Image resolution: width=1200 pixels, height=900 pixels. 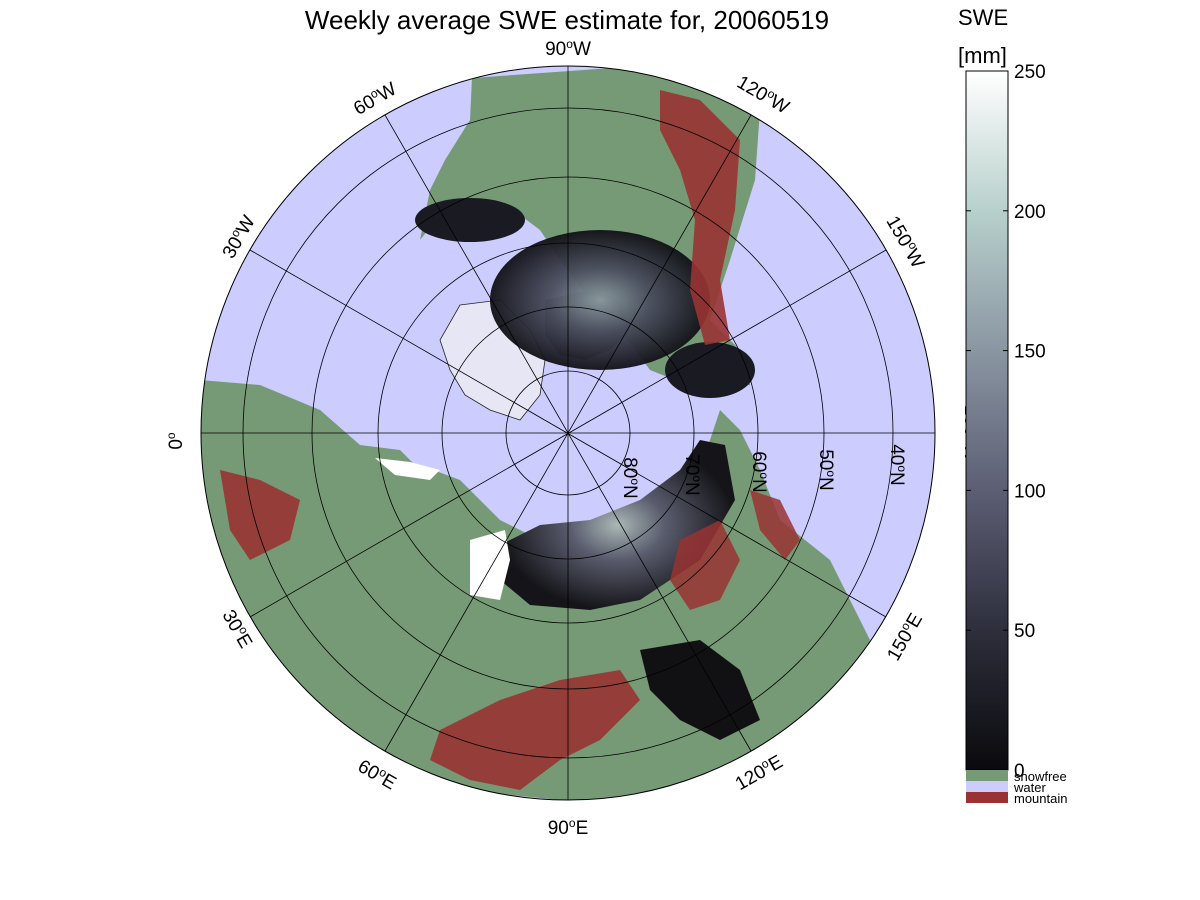 What do you see at coordinates (759, 472) in the screenshot?
I see `lat-label-60N: 60oN` at bounding box center [759, 472].